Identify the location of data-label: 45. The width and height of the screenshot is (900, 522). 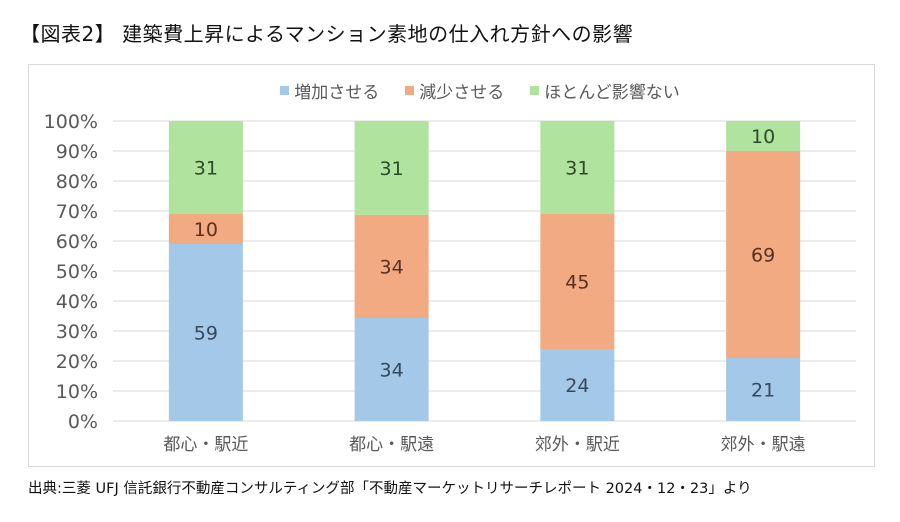
(577, 283).